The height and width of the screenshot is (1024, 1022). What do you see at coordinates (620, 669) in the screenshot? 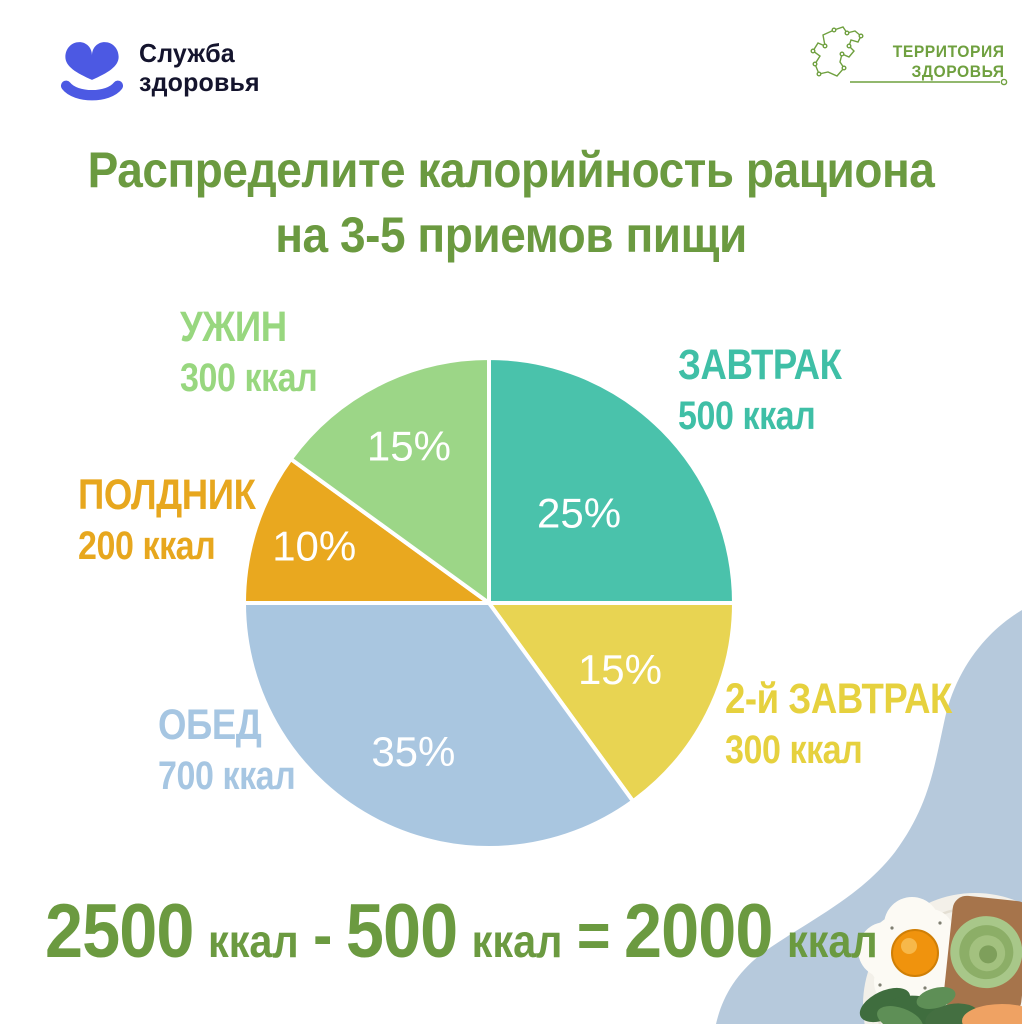
I see `pie-percent-second-breakfast: 15%` at bounding box center [620, 669].